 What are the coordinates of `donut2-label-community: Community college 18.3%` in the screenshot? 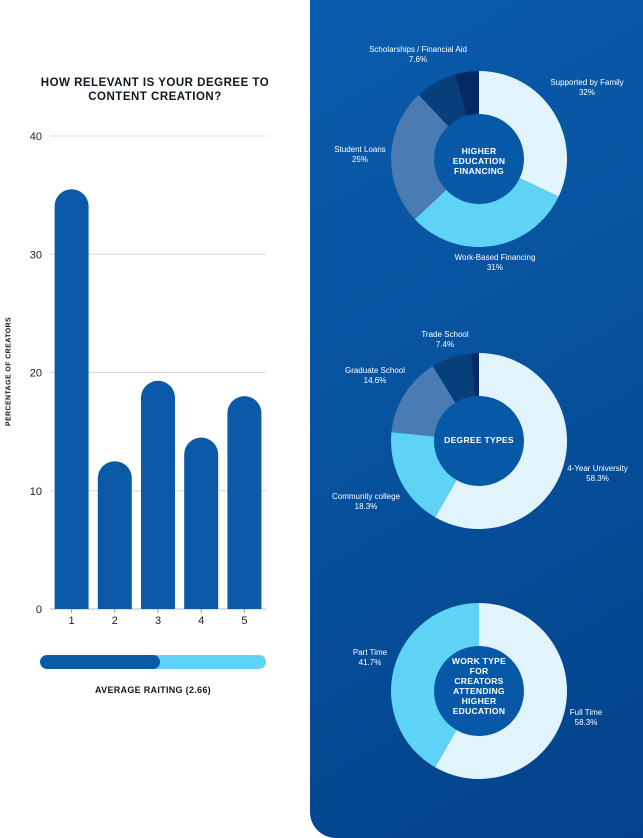 It's located at (366, 502).